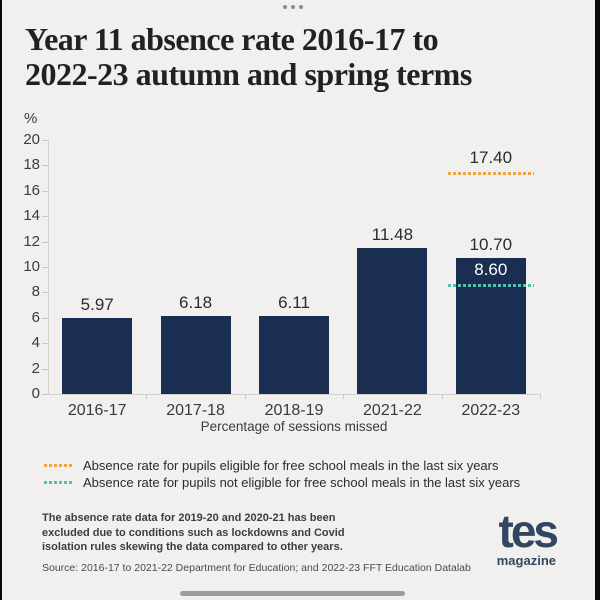  What do you see at coordinates (232, 39) in the screenshot?
I see `chart-title-line1: Year 11 absence rate 2016-17 to` at bounding box center [232, 39].